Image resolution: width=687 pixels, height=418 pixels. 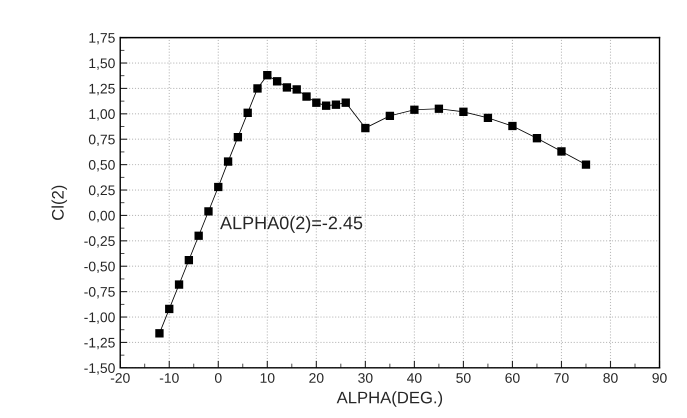 What do you see at coordinates (99, 242) in the screenshot?
I see `y-tick-label: -0,25` at bounding box center [99, 242].